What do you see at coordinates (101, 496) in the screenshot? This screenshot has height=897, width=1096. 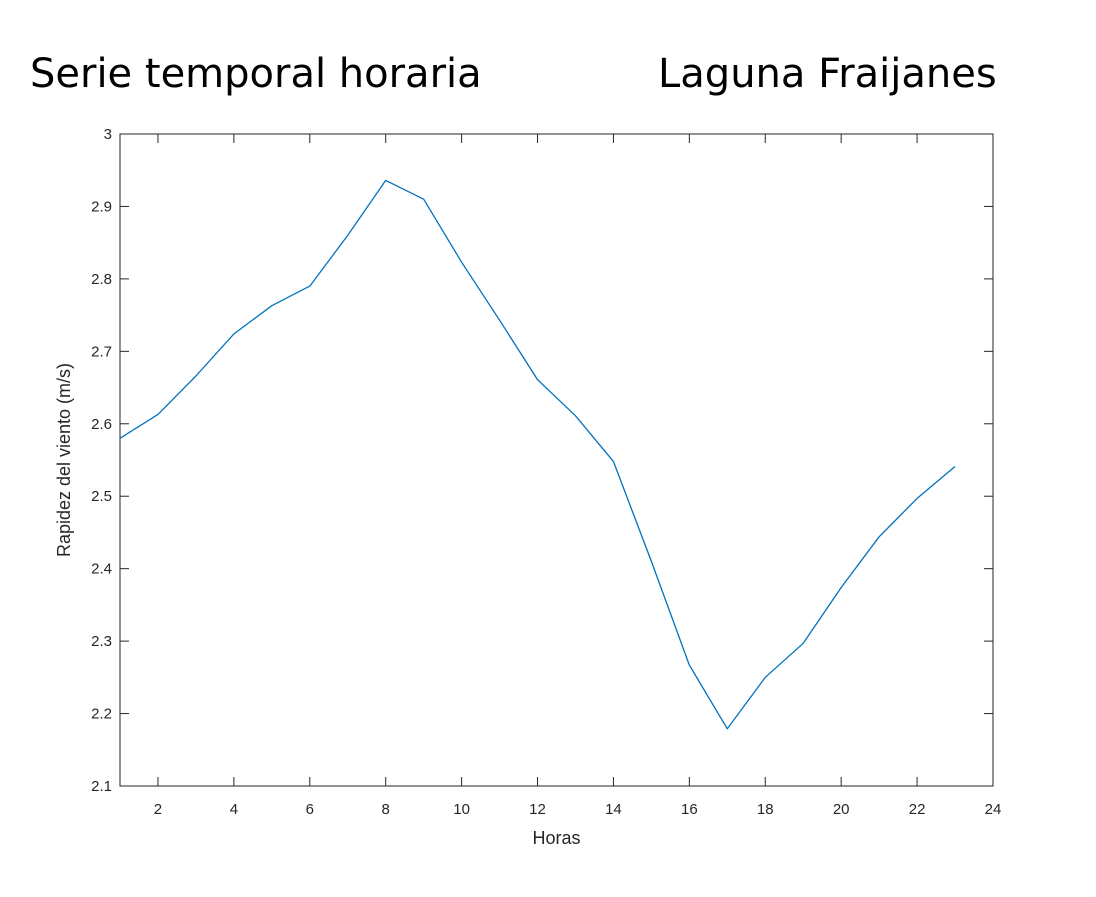 I see `y-tick-label: 2.5` at bounding box center [101, 496].